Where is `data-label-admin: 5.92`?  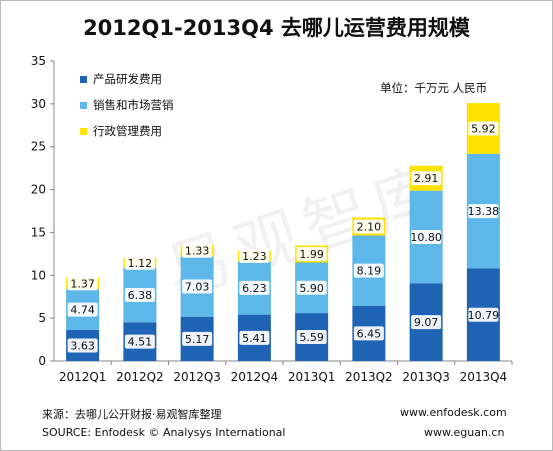 data-label-admin: 5.92 is located at coordinates (483, 128).